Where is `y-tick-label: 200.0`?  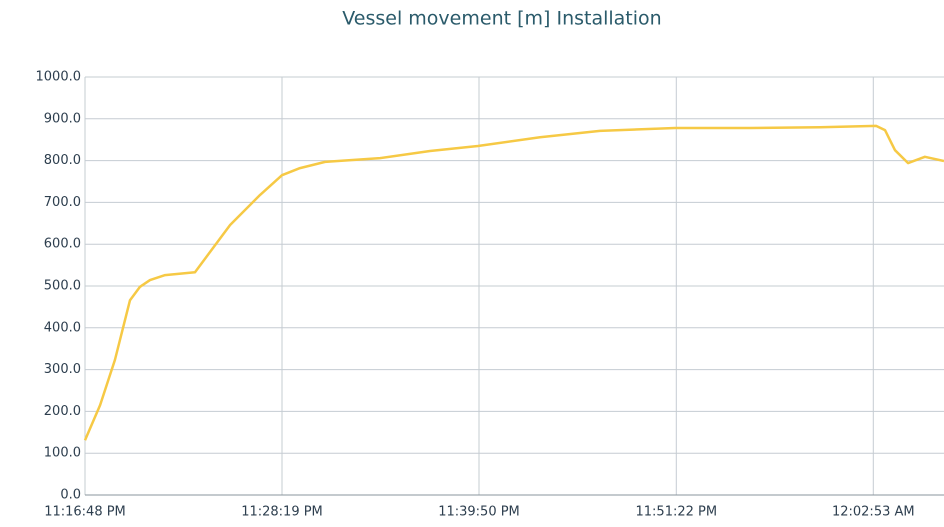 y-tick-label: 200.0 is located at coordinates (62, 411).